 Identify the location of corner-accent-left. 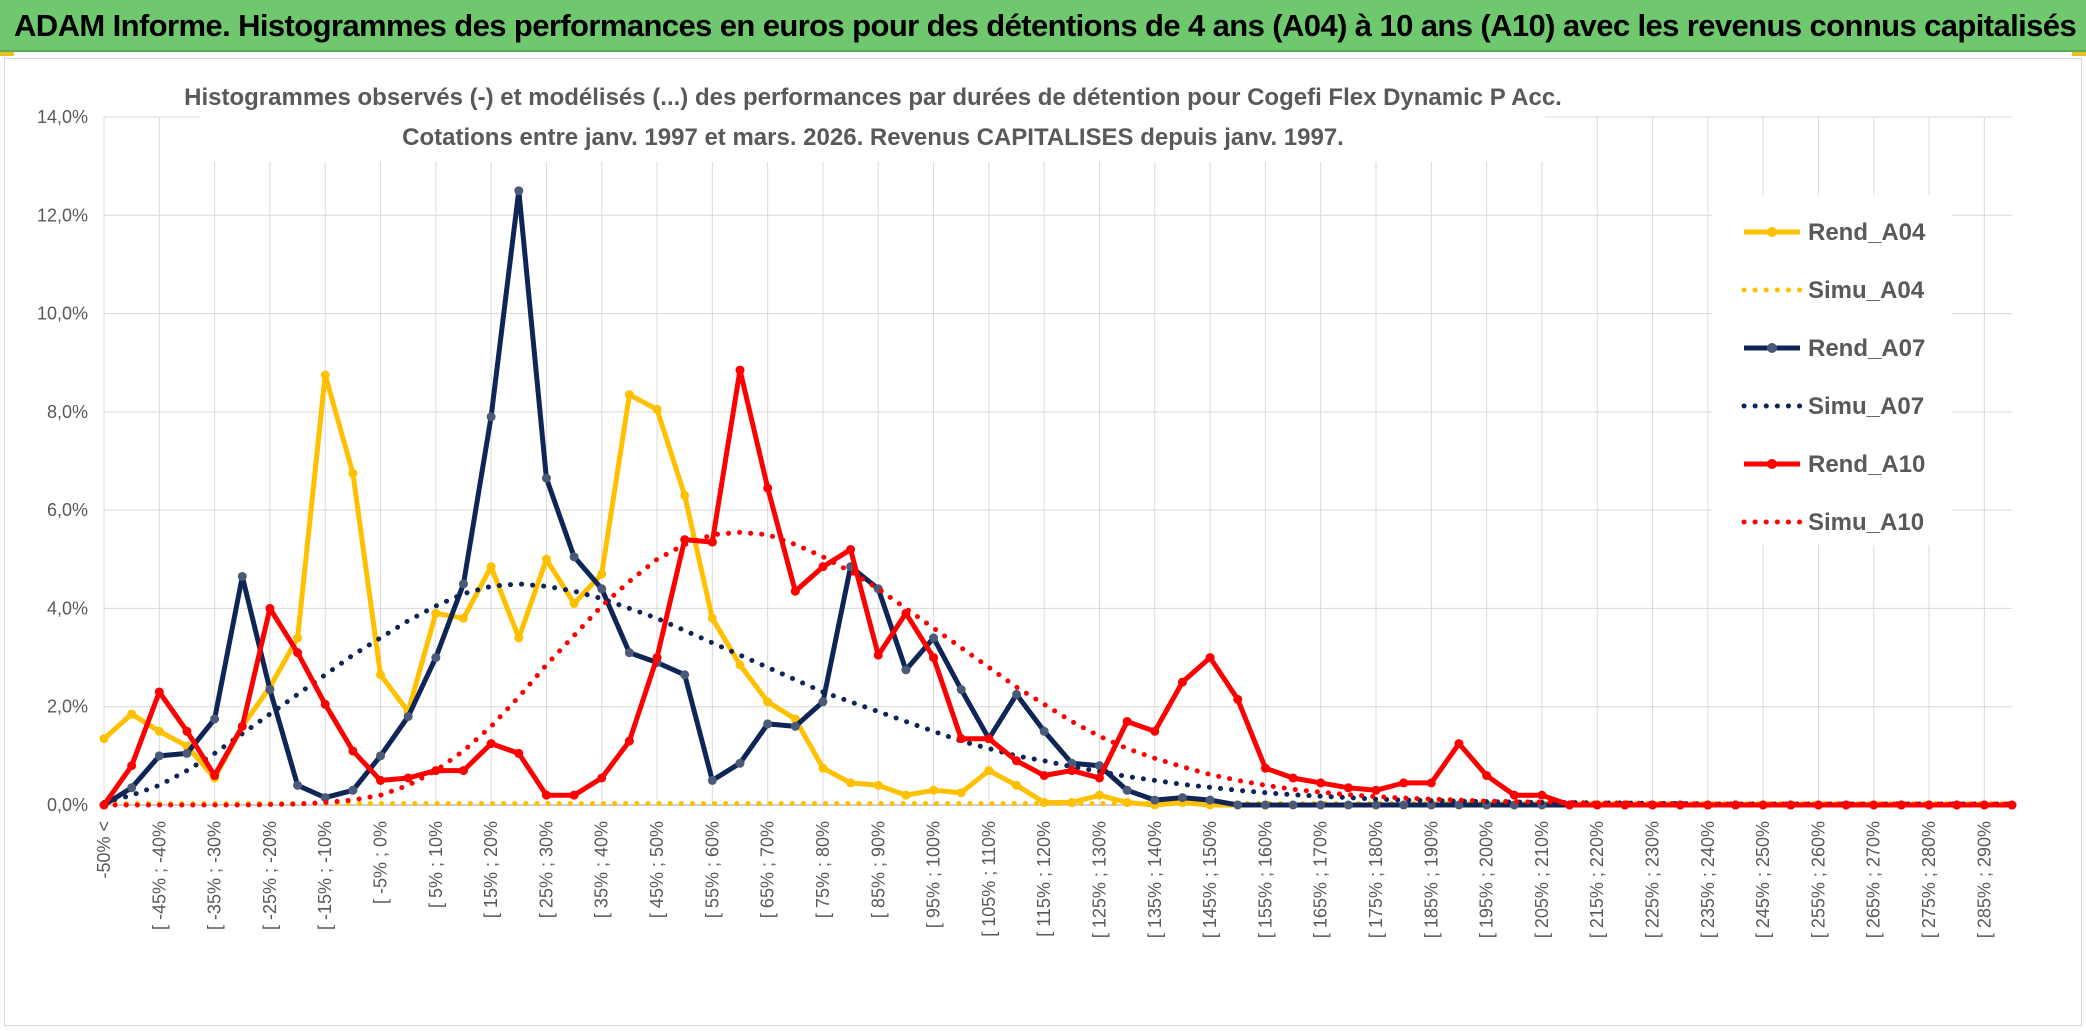
(7, 54).